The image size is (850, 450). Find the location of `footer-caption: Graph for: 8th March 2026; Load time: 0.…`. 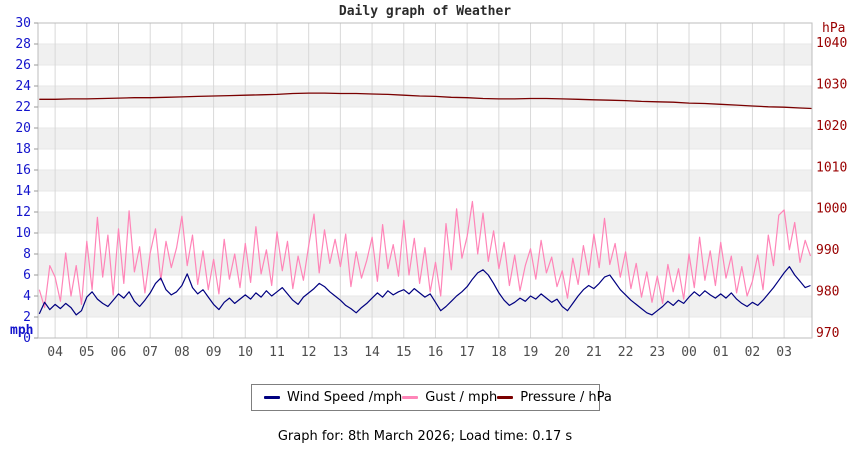

footer-caption: Graph for: 8th March 2026; Load time: 0.… is located at coordinates (425, 436).